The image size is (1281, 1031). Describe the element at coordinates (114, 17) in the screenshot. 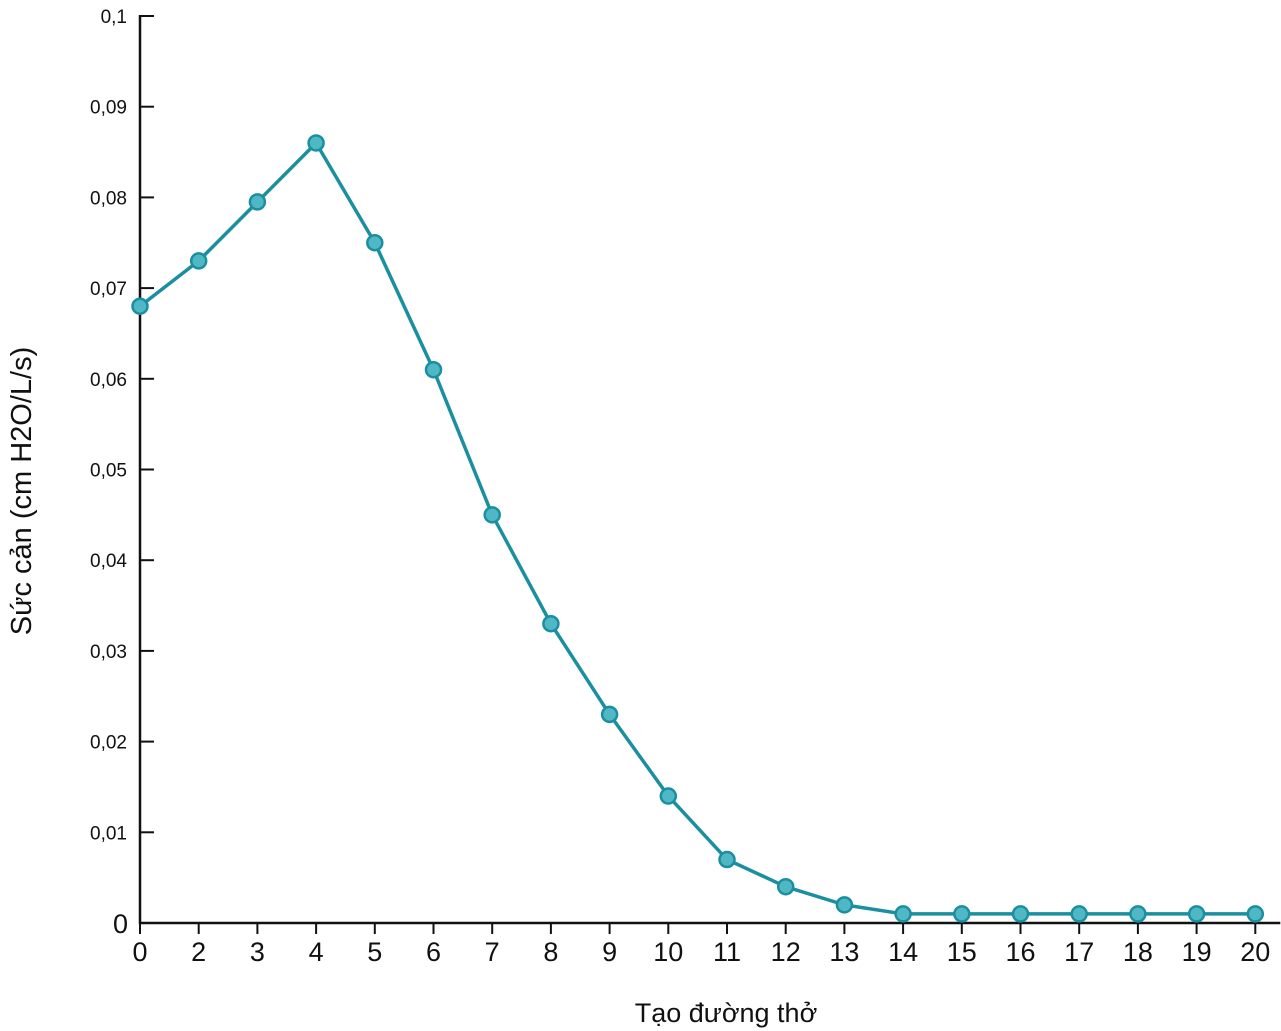

I see `y-tick-label: 0,1` at that location.